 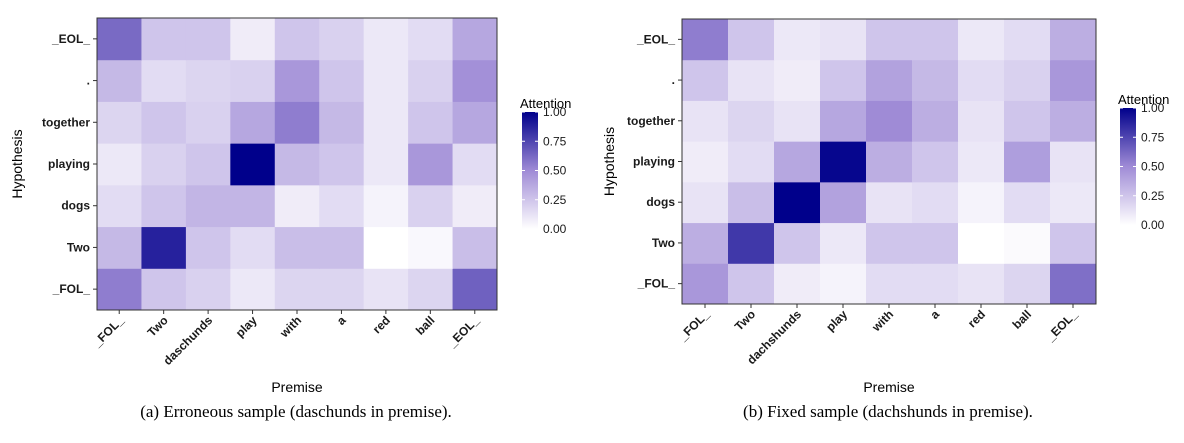 What do you see at coordinates (934, 314) in the screenshot?
I see `x-tick-label: a` at bounding box center [934, 314].